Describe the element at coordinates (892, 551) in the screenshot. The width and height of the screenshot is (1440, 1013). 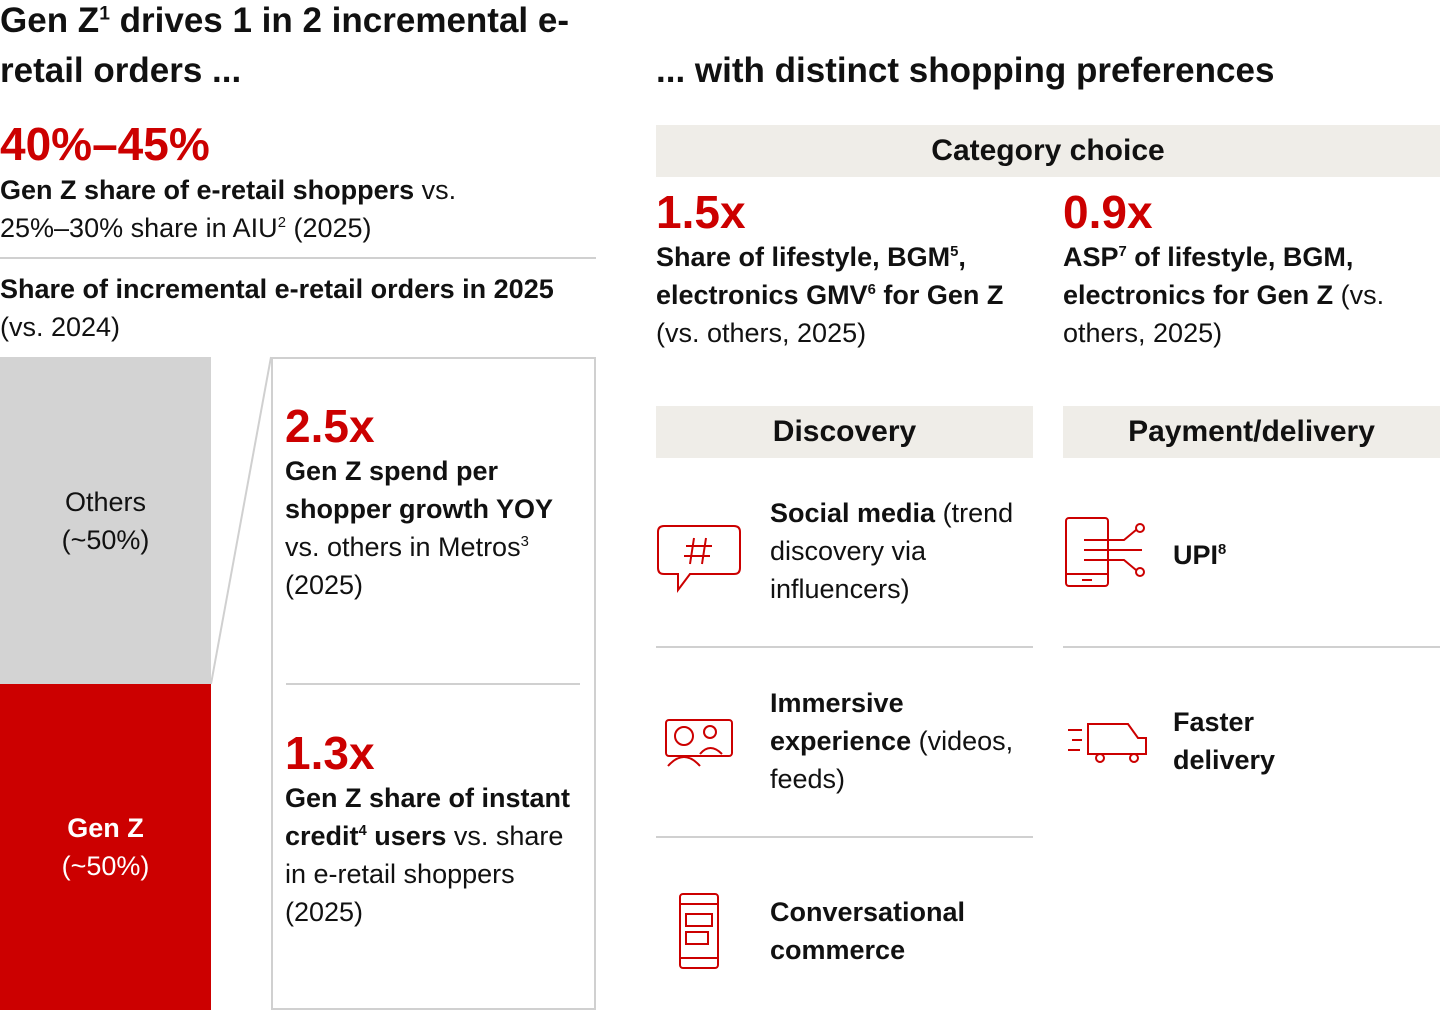
I see `text-run: (trend discovery via influencers)` at that location.